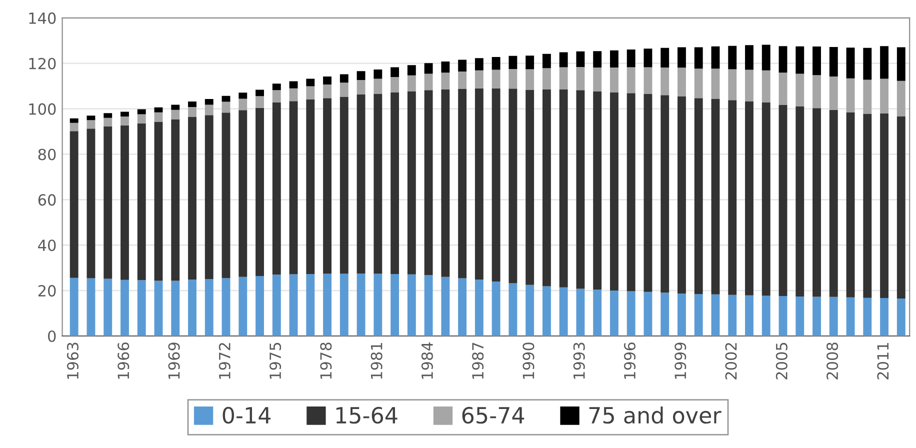 This screenshot has width=916, height=448. I want to click on y-tick-label: 60, so click(47, 200).